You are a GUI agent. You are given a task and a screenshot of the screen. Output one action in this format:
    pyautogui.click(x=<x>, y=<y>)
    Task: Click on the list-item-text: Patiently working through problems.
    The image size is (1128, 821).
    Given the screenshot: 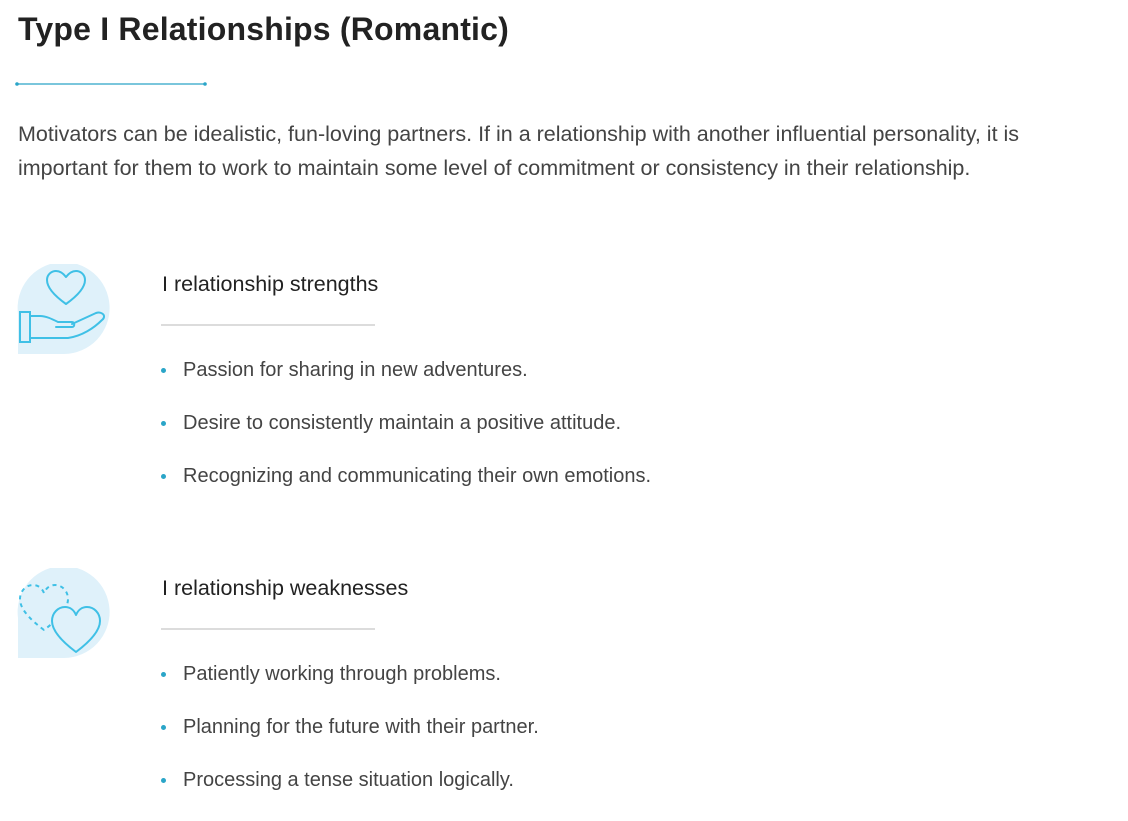 What is the action you would take?
    pyautogui.click(x=342, y=674)
    